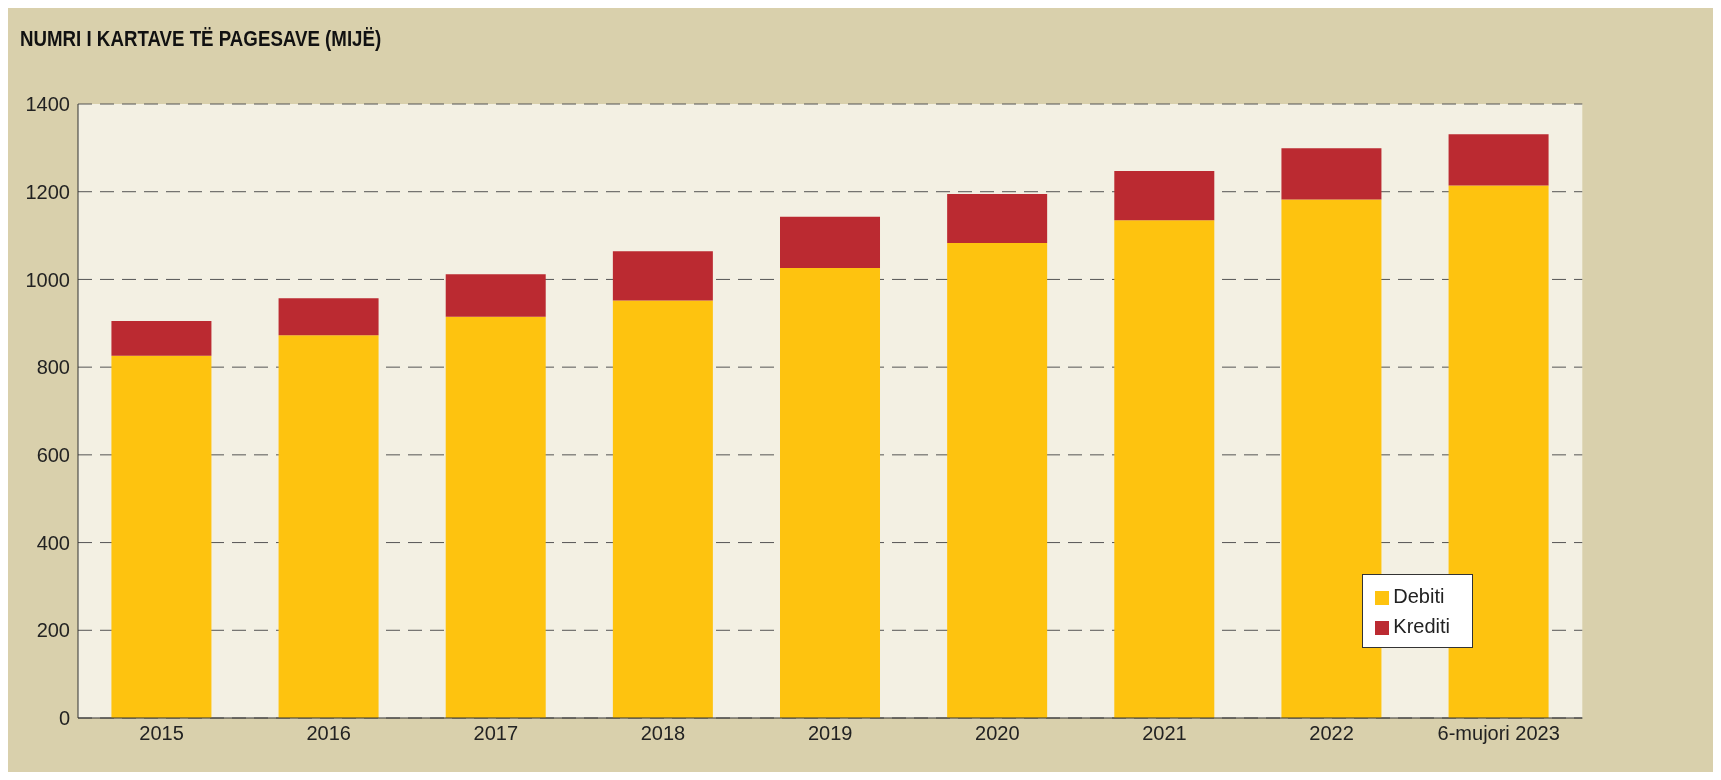 The height and width of the screenshot is (780, 1721). What do you see at coordinates (47, 104) in the screenshot?
I see `y-tick-label: 1400` at bounding box center [47, 104].